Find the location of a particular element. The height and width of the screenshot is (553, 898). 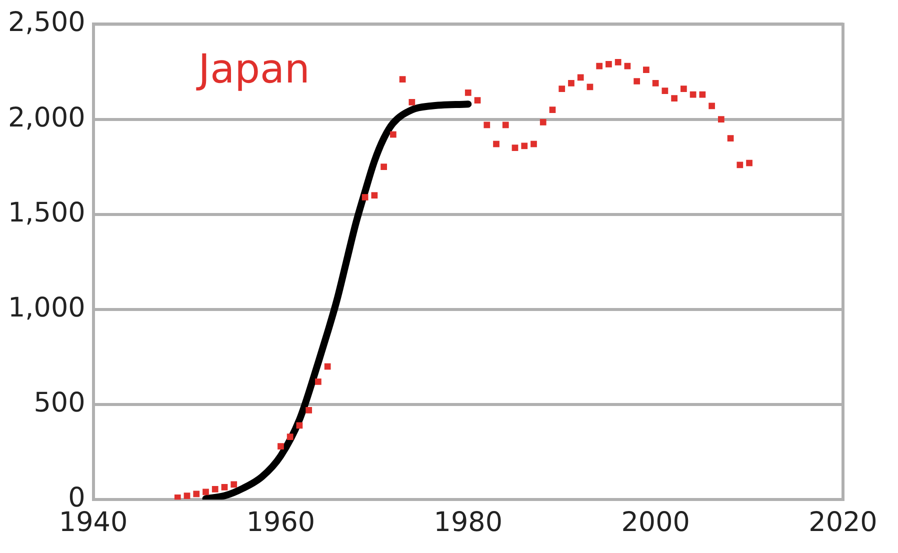

y-tick-label: 1,000 is located at coordinates (47, 308).